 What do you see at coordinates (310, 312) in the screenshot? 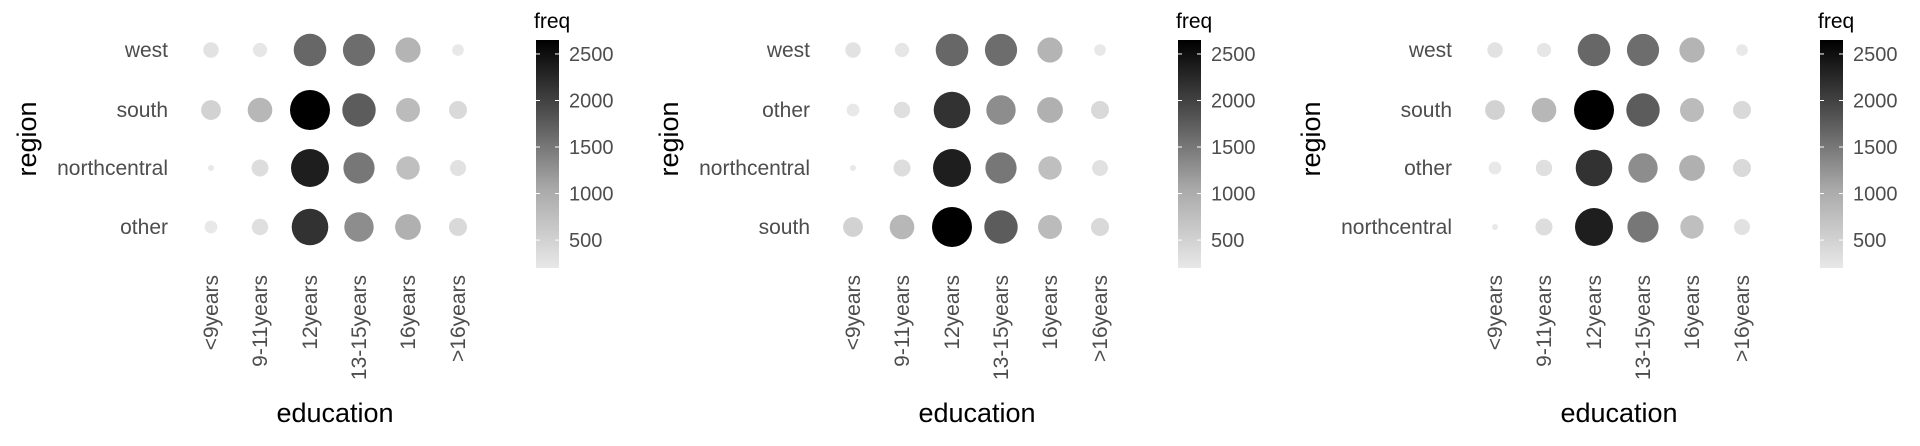
I see `x-tick-label: 12years` at bounding box center [310, 312].